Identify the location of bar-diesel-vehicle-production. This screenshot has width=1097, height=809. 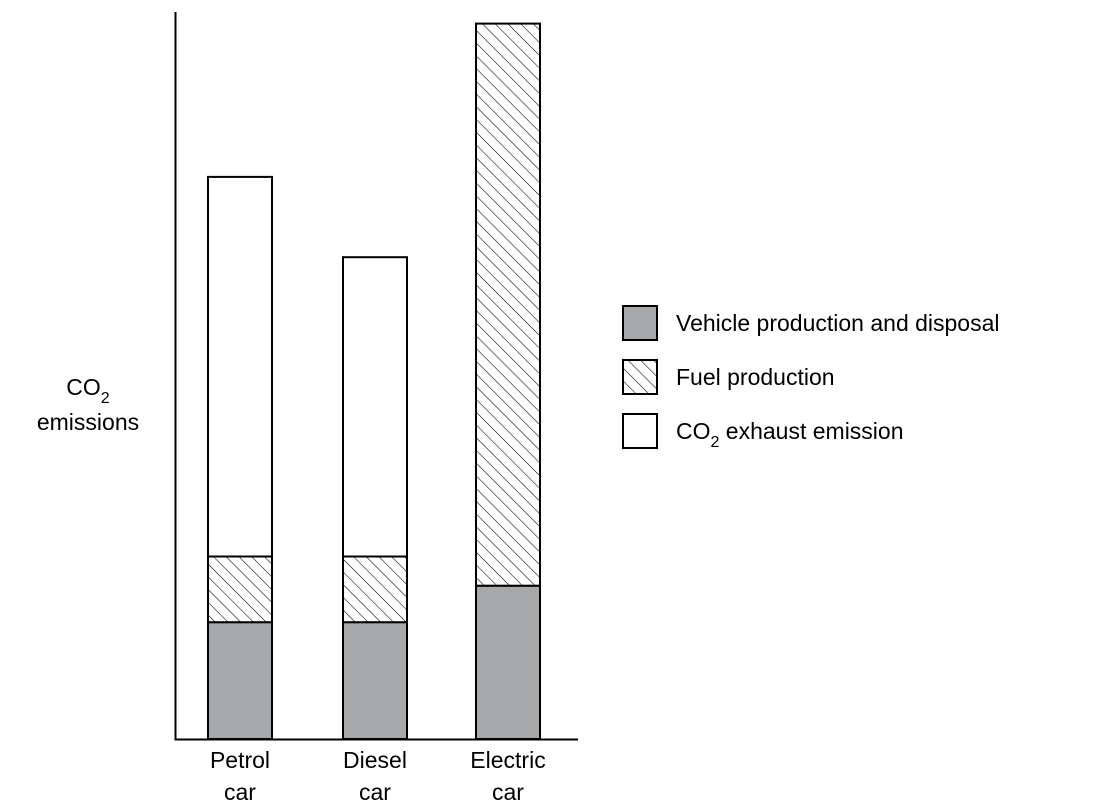
(375, 681).